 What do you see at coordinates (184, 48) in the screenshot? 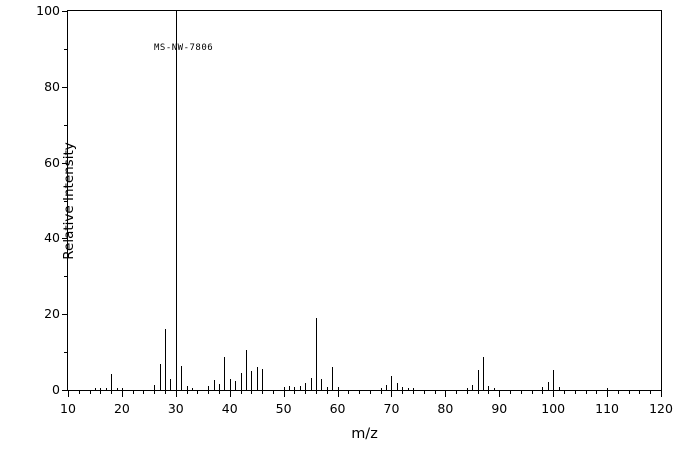
I see `sample-label: MS-NW-7806` at bounding box center [184, 48].